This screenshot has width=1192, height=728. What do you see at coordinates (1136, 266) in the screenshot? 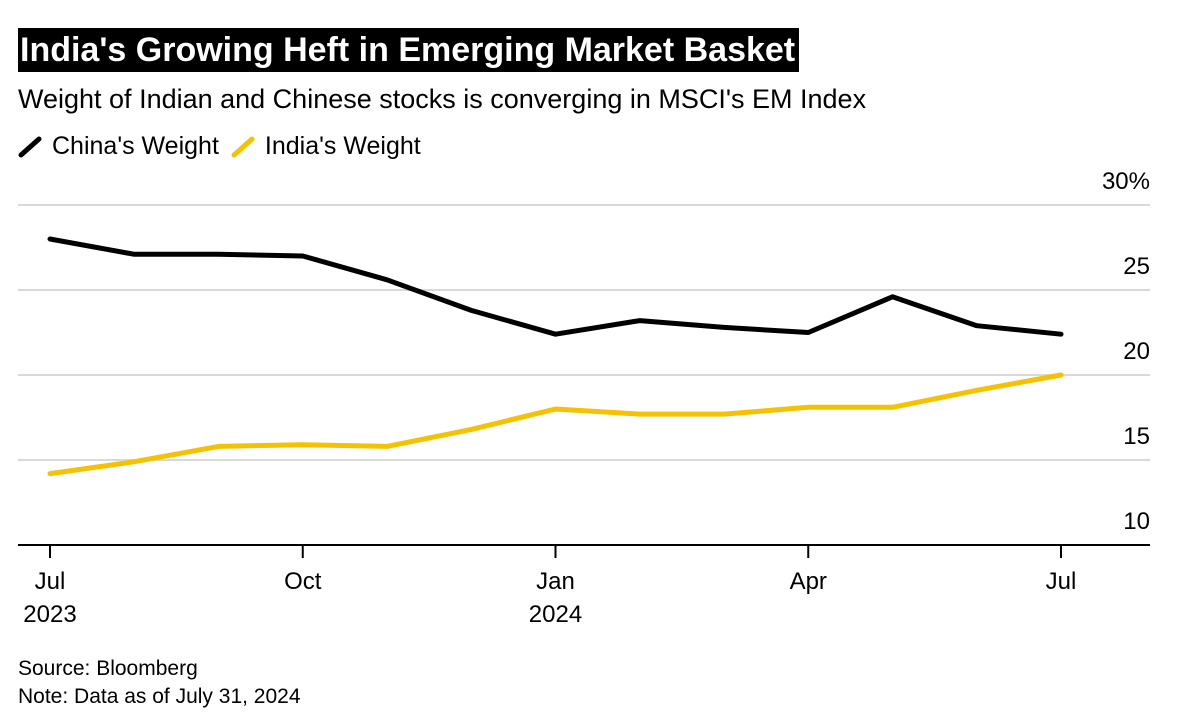
I see `y-tick-label: 25` at bounding box center [1136, 266].